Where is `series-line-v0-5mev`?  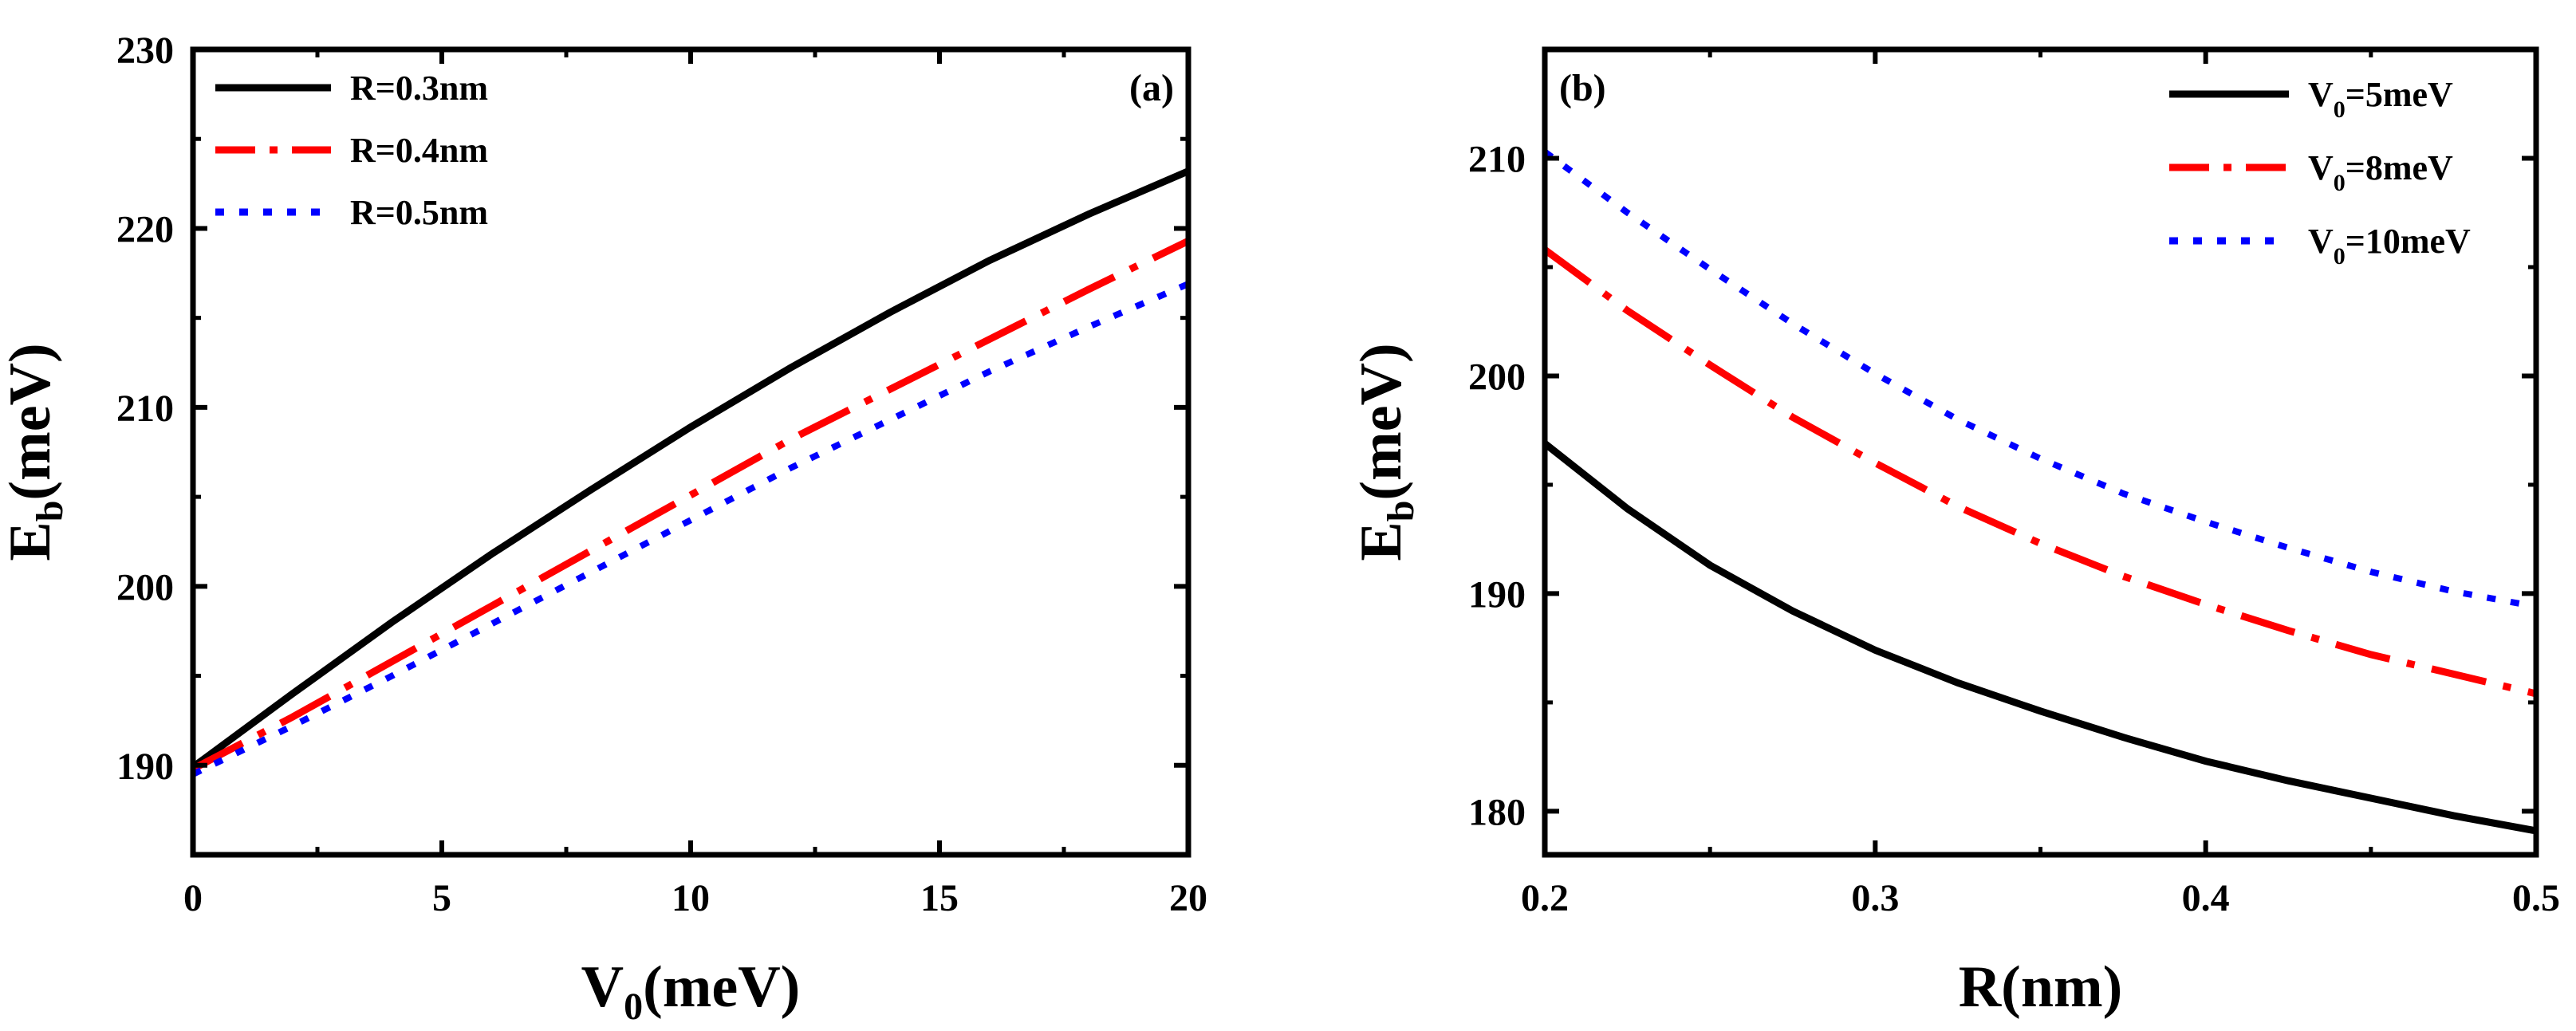
series-line-v0-5mev is located at coordinates (2040, 637).